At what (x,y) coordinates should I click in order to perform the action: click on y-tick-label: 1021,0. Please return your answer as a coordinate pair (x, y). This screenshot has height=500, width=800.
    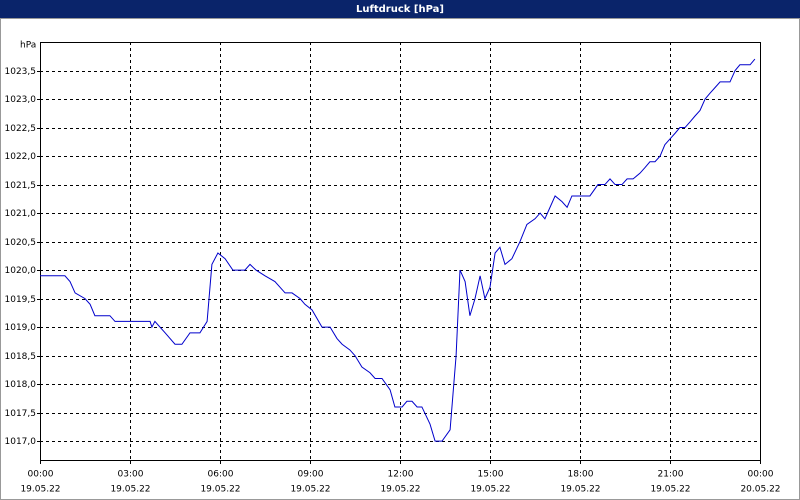
    Looking at the image, I should click on (21, 214).